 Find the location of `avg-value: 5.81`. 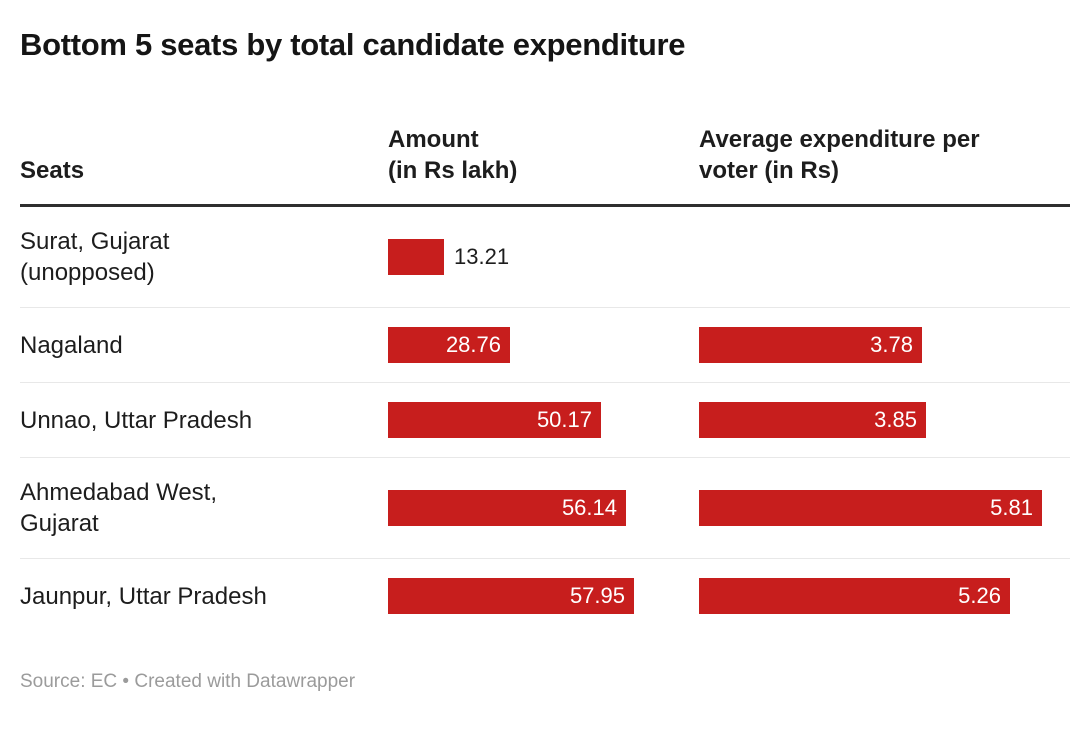

avg-value: 5.81 is located at coordinates (1011, 507).